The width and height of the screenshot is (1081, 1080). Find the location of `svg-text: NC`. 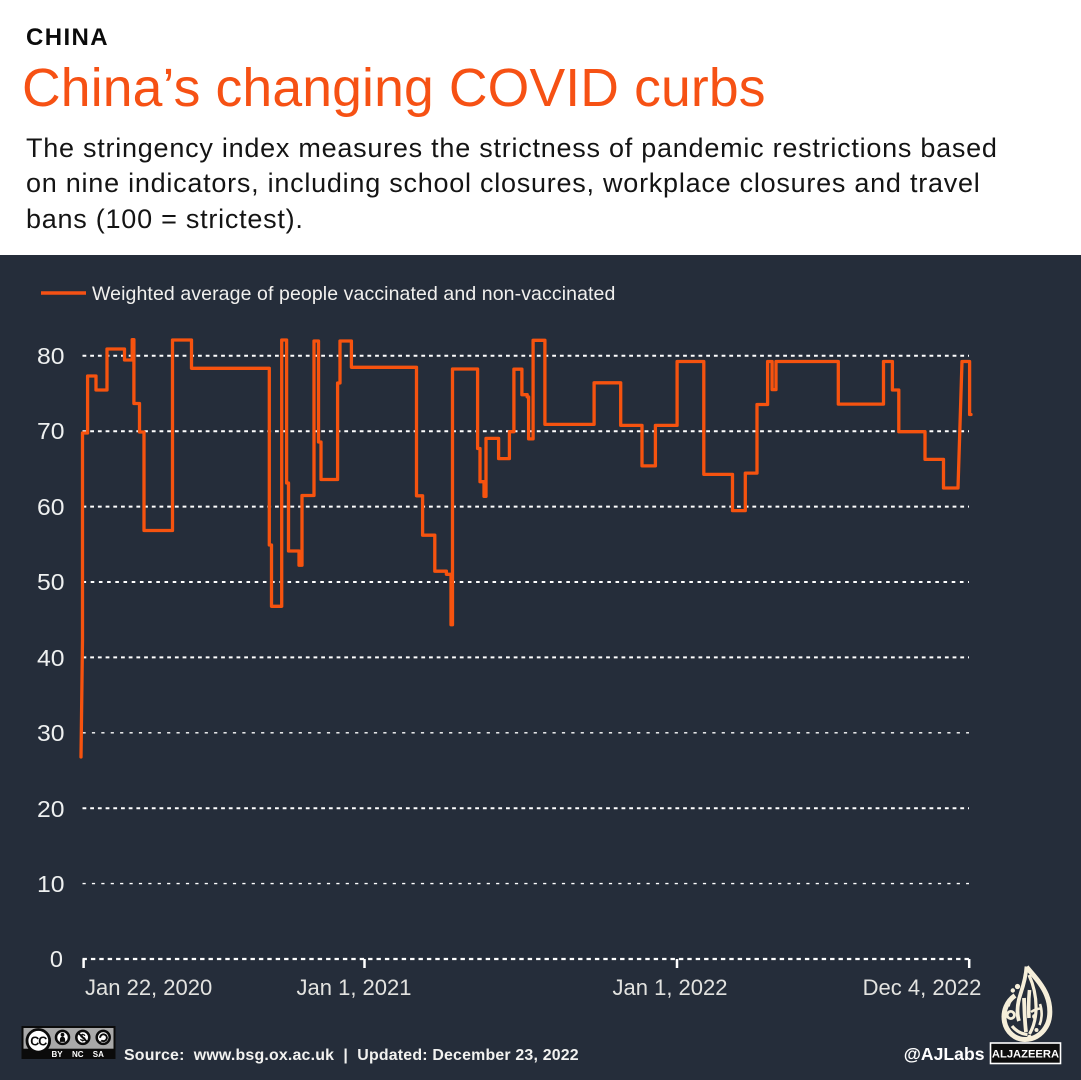

svg-text: NC is located at coordinates (78, 1054).